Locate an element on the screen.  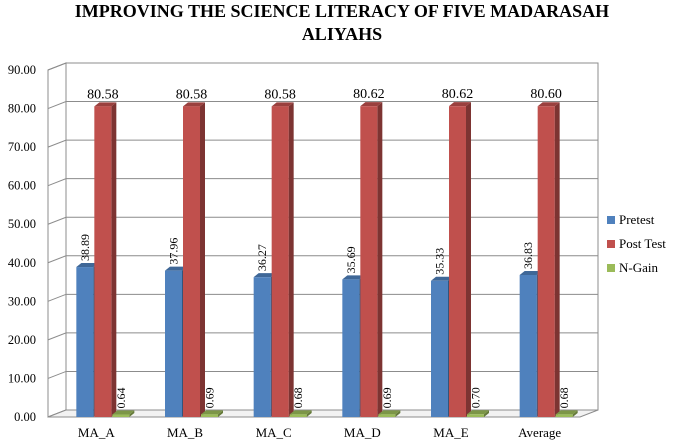
x-tick-label: MA_A is located at coordinates (96, 432).